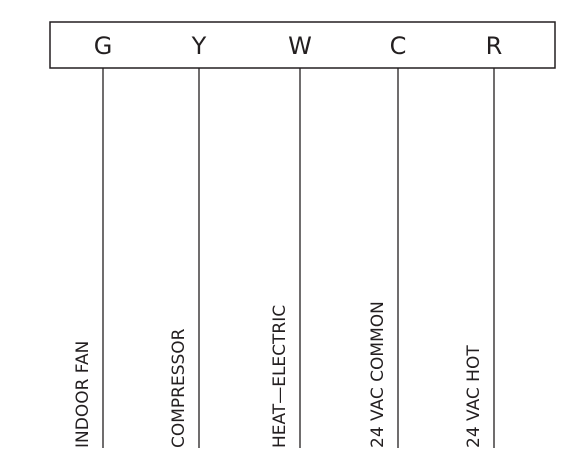 This screenshot has width=573, height=472. I want to click on terminal-label: HEAT—ELECTRIC, so click(280, 376).